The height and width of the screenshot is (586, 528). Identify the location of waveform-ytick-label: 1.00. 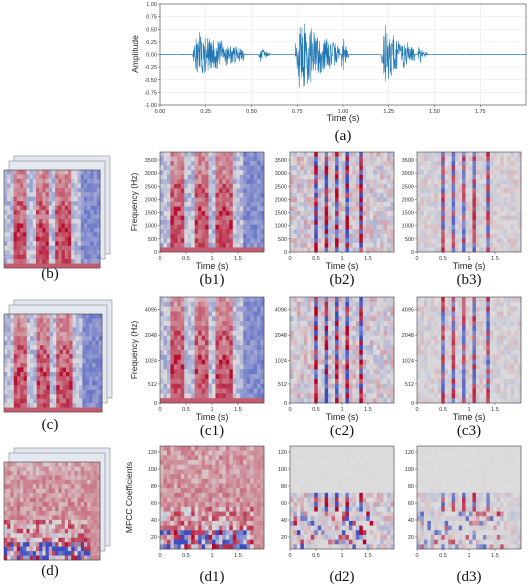
(151, 5).